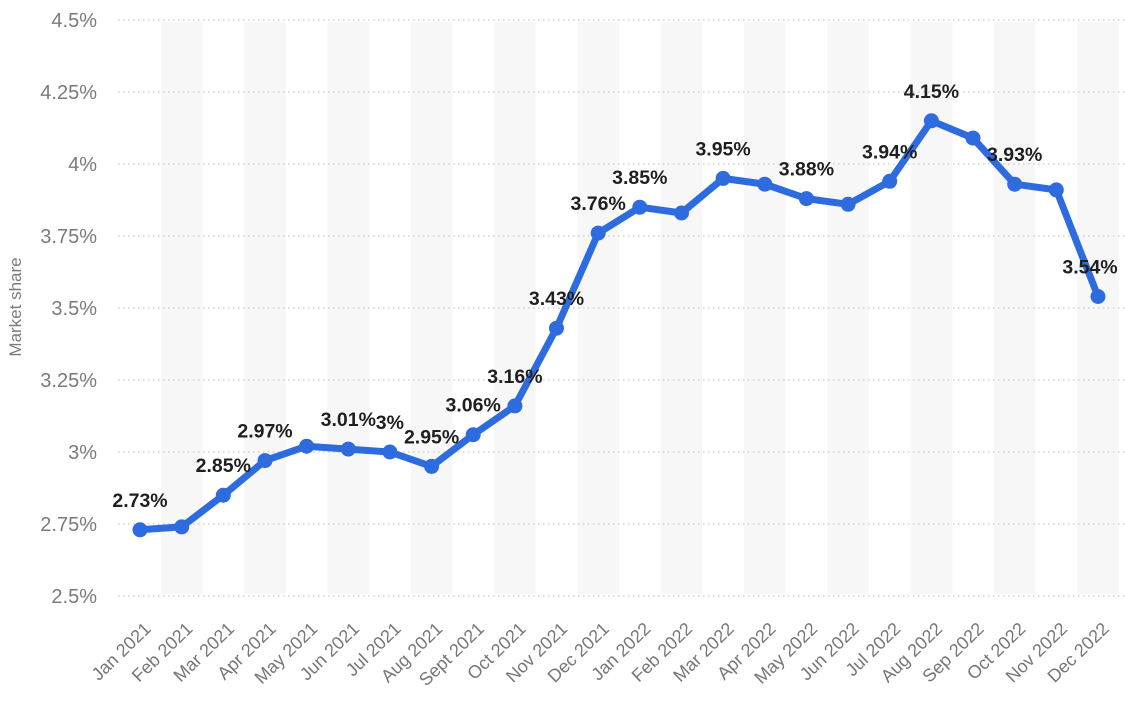  Describe the element at coordinates (1089, 268) in the screenshot. I see `data-label: 3.54%` at that location.